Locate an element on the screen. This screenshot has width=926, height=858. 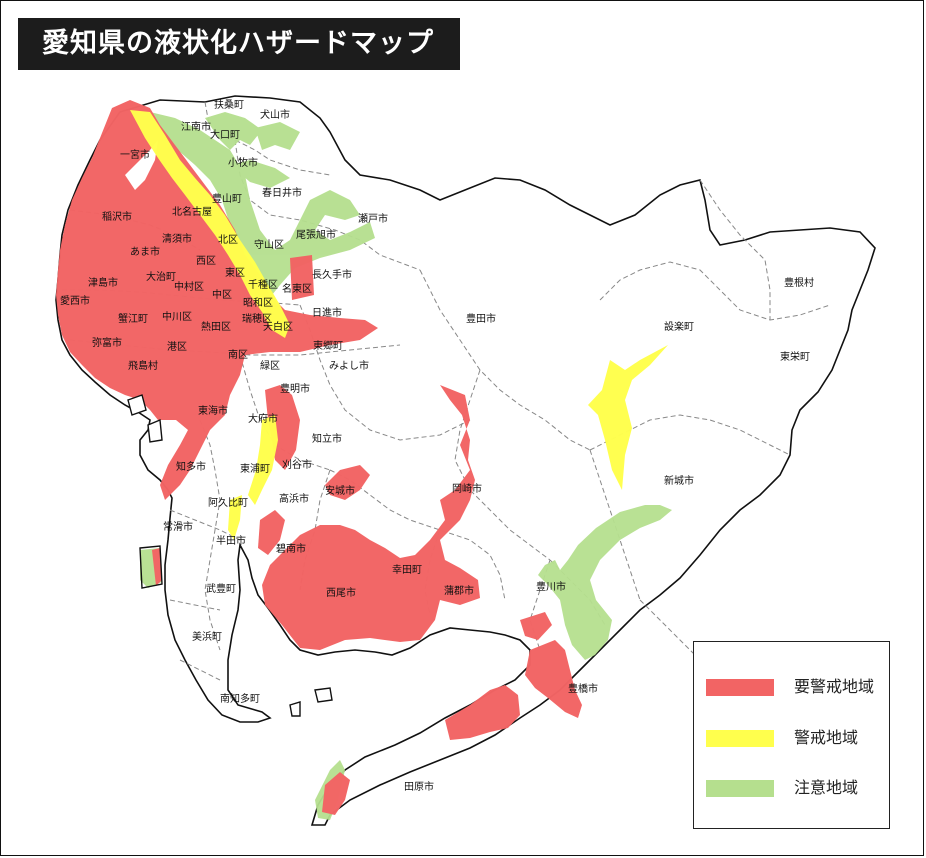
place-label: 常滑市 is located at coordinates (178, 526).